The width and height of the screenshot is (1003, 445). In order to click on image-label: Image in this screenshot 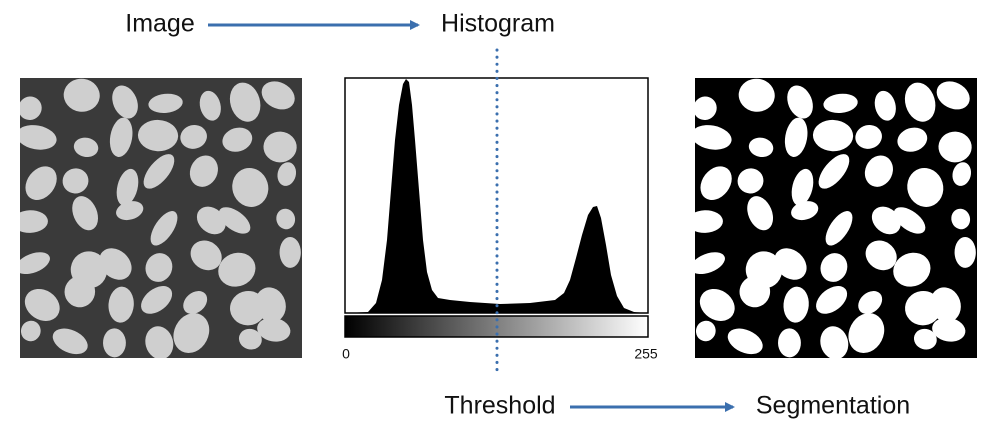, I will do `click(159, 24)`.